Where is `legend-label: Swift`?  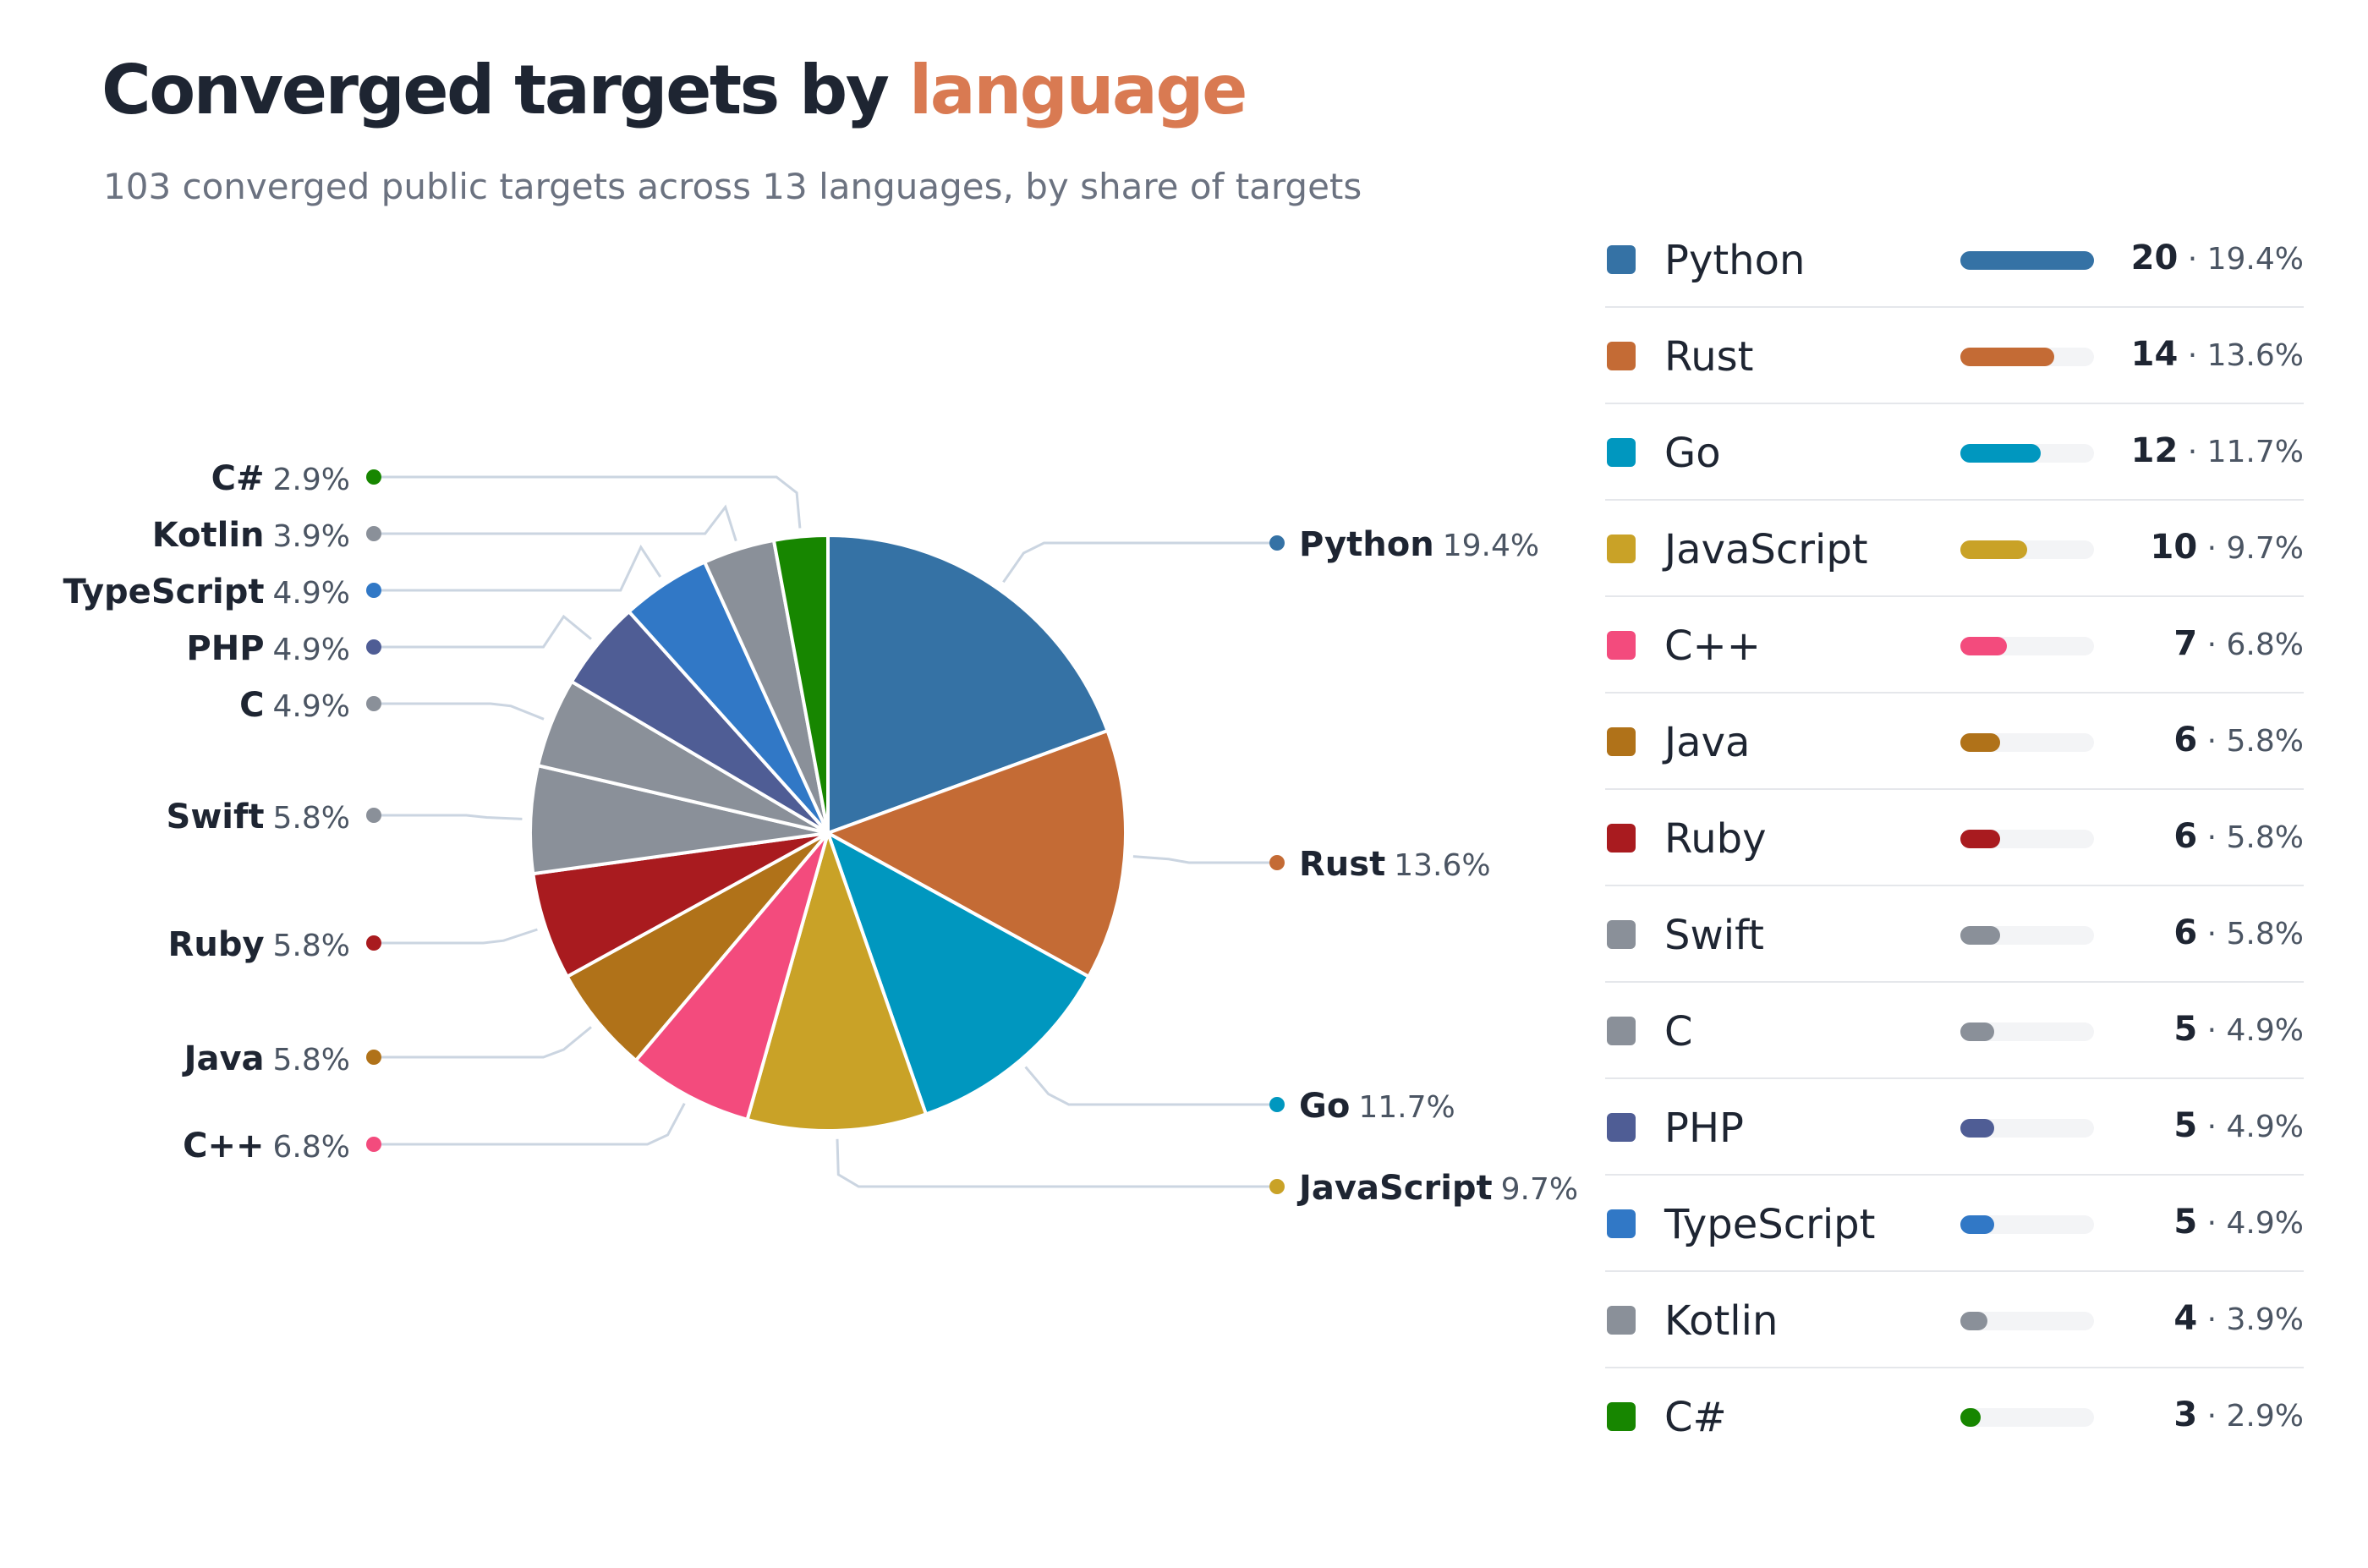 legend-label: Swift is located at coordinates (1714, 935).